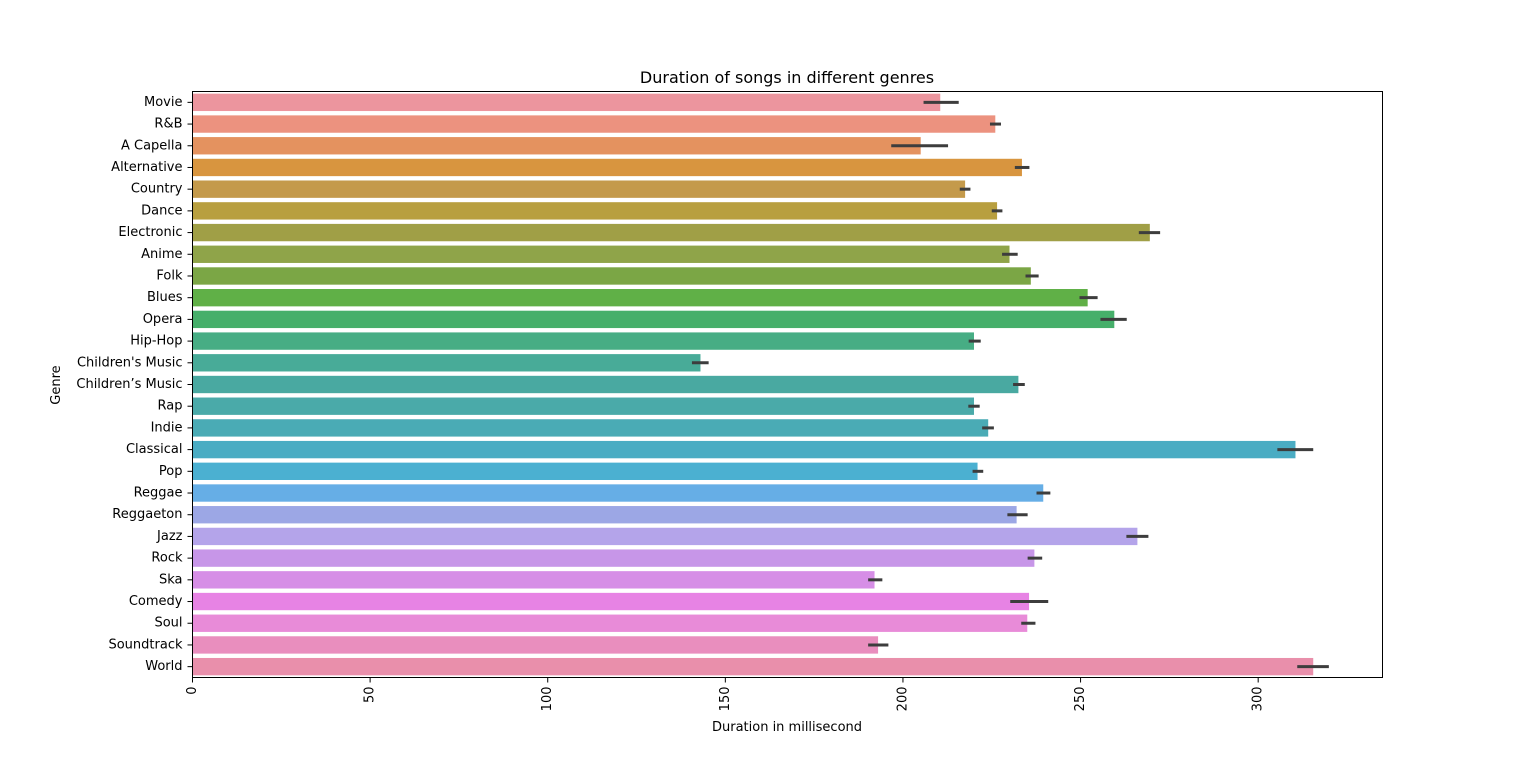 Image resolution: width=1536 pixels, height=762 pixels. I want to click on y-tick-label-pop-17: Pop, so click(171, 471).